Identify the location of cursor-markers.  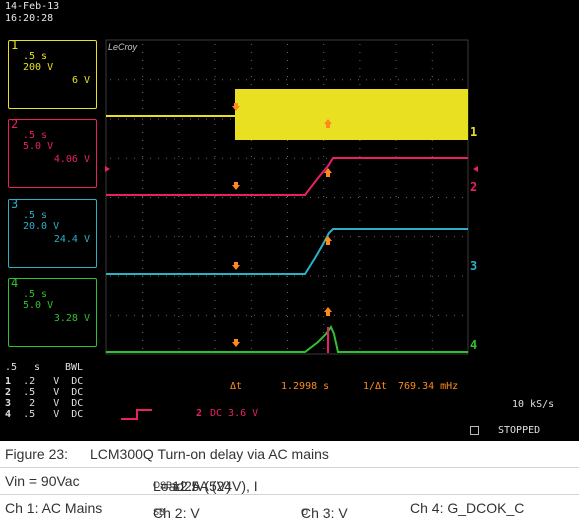
(282, 225).